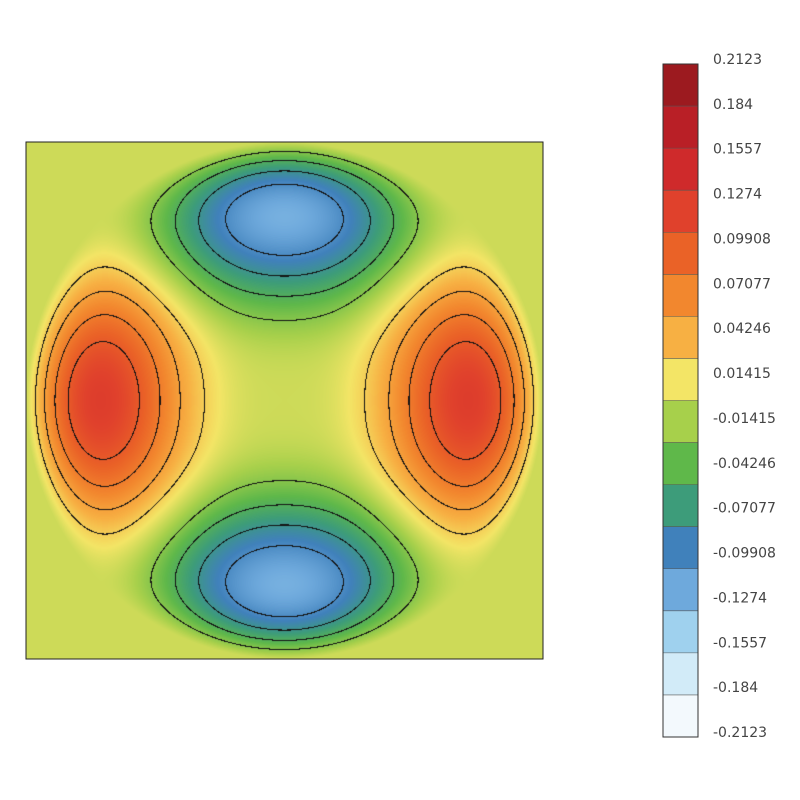  Describe the element at coordinates (740, 598) in the screenshot. I see `colorbar-tick-label: -0.1274` at that location.